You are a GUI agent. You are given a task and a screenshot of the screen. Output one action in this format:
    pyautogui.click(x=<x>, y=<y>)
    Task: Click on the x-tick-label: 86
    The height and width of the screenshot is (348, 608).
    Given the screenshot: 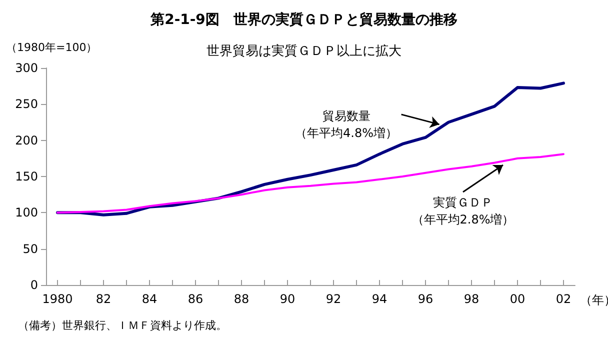 What is the action you would take?
    pyautogui.click(x=196, y=299)
    